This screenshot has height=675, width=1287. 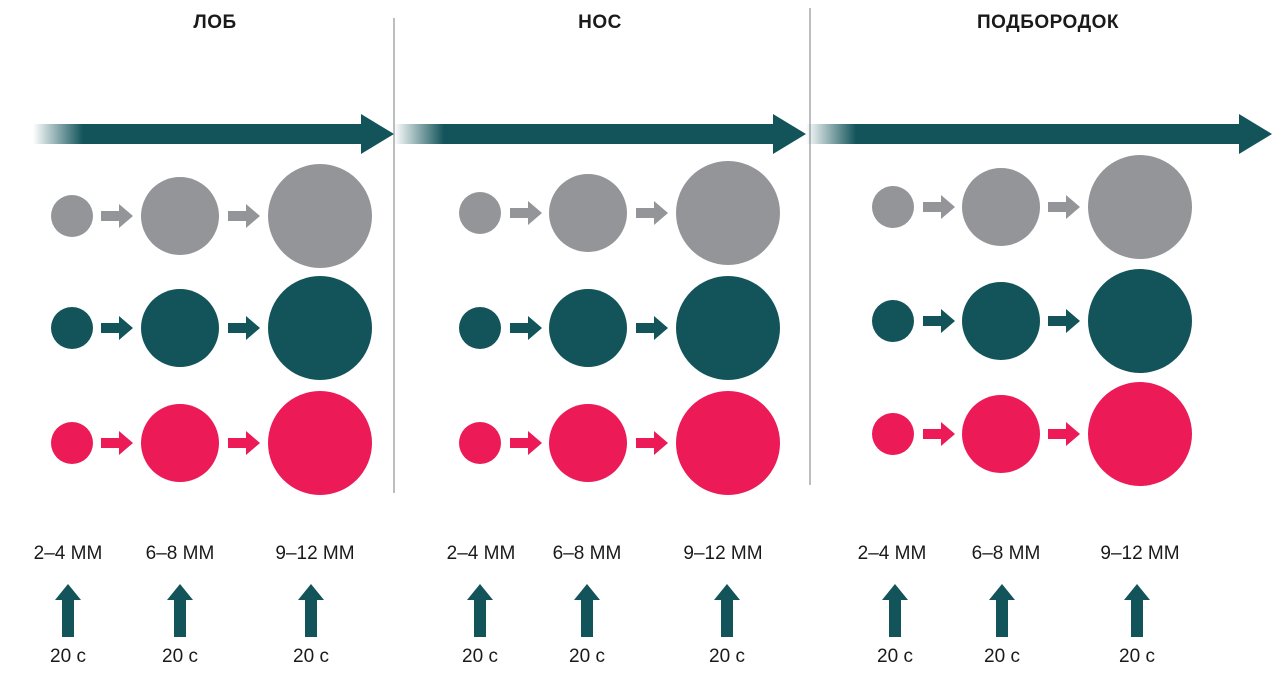 What do you see at coordinates (892, 553) in the screenshot?
I see `size-label-chin-small: 2–4 ММ` at bounding box center [892, 553].